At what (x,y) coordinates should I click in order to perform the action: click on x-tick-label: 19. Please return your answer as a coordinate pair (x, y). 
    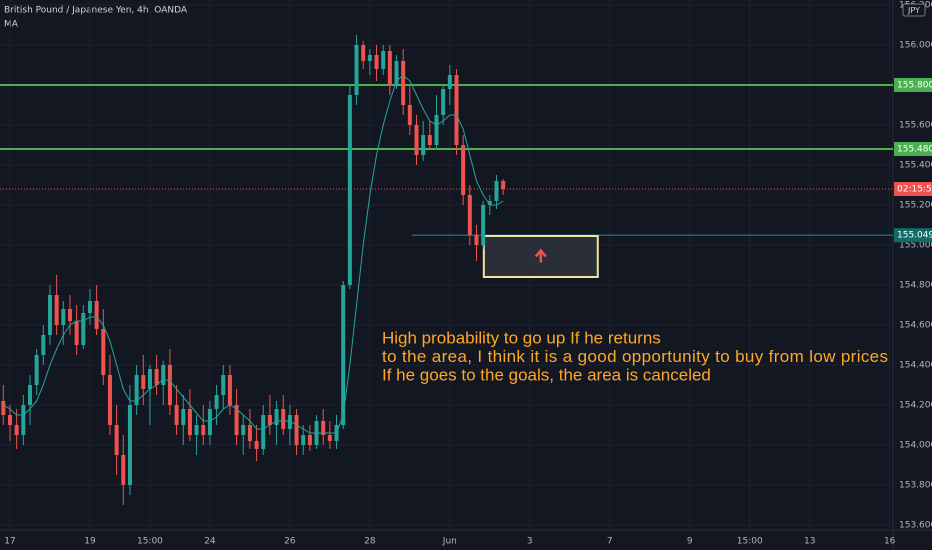
    Looking at the image, I should click on (90, 542).